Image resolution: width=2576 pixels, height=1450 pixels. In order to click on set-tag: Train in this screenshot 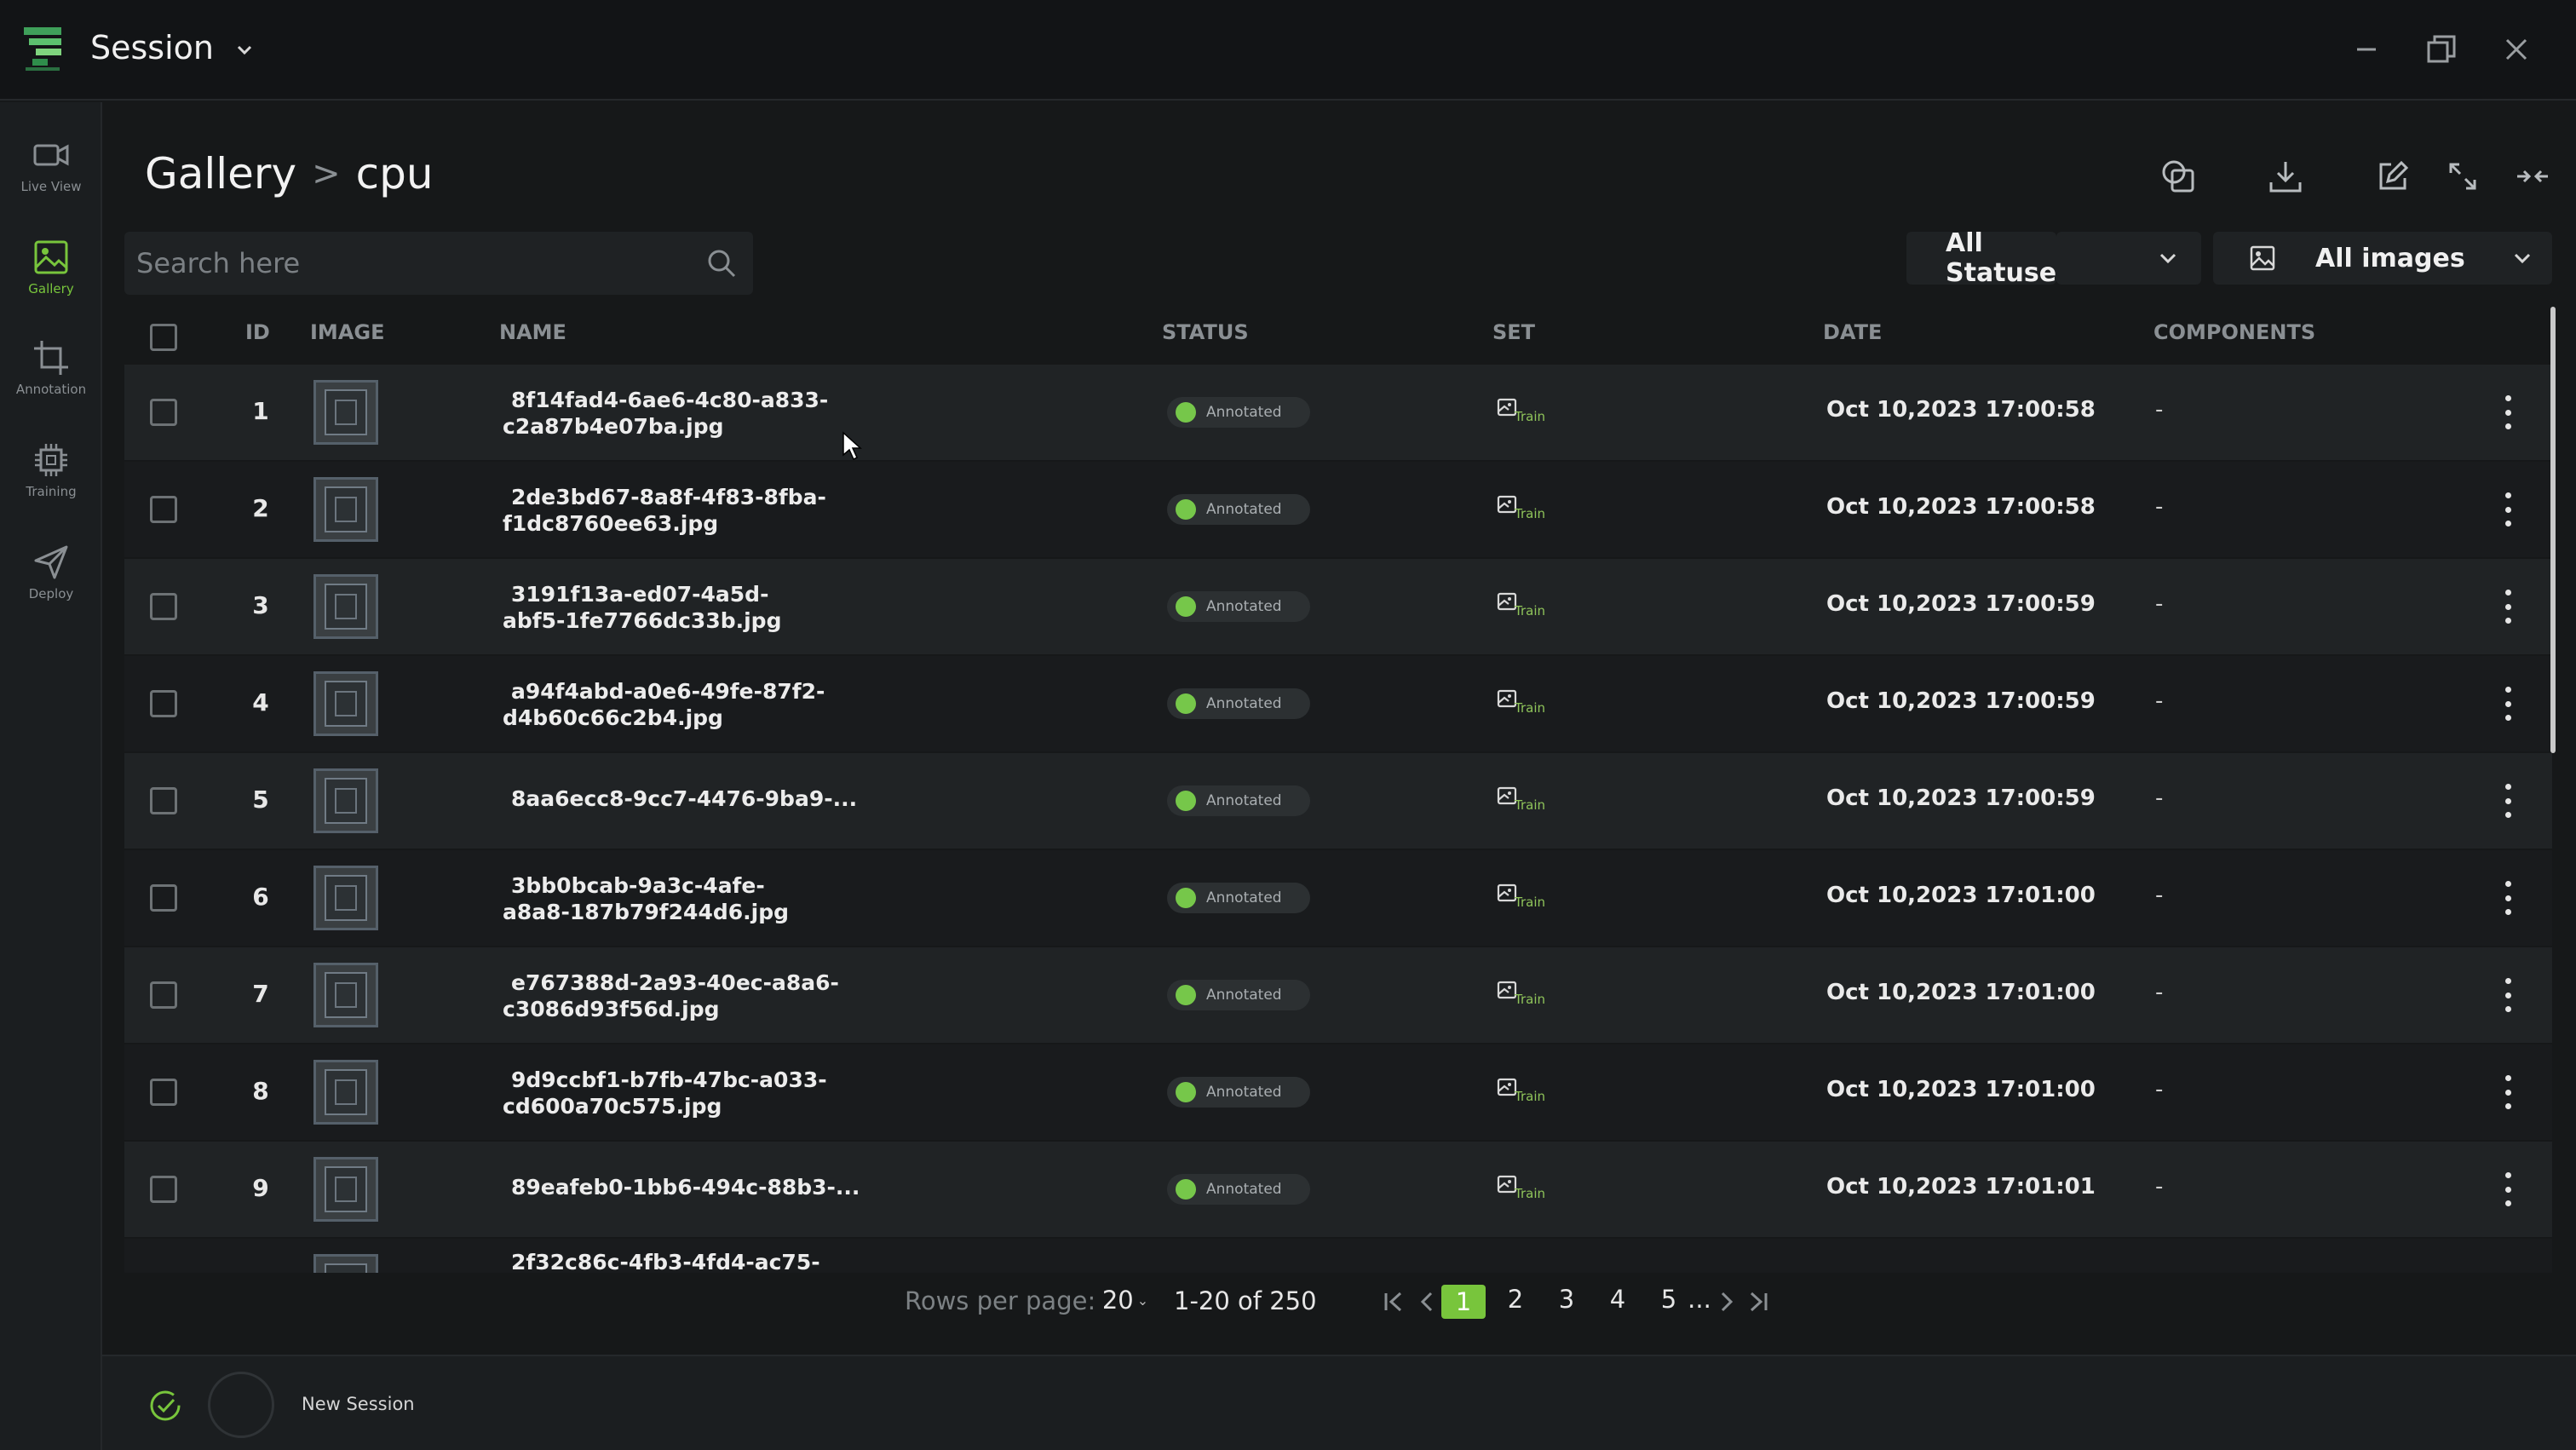, I will do `click(1530, 511)`.